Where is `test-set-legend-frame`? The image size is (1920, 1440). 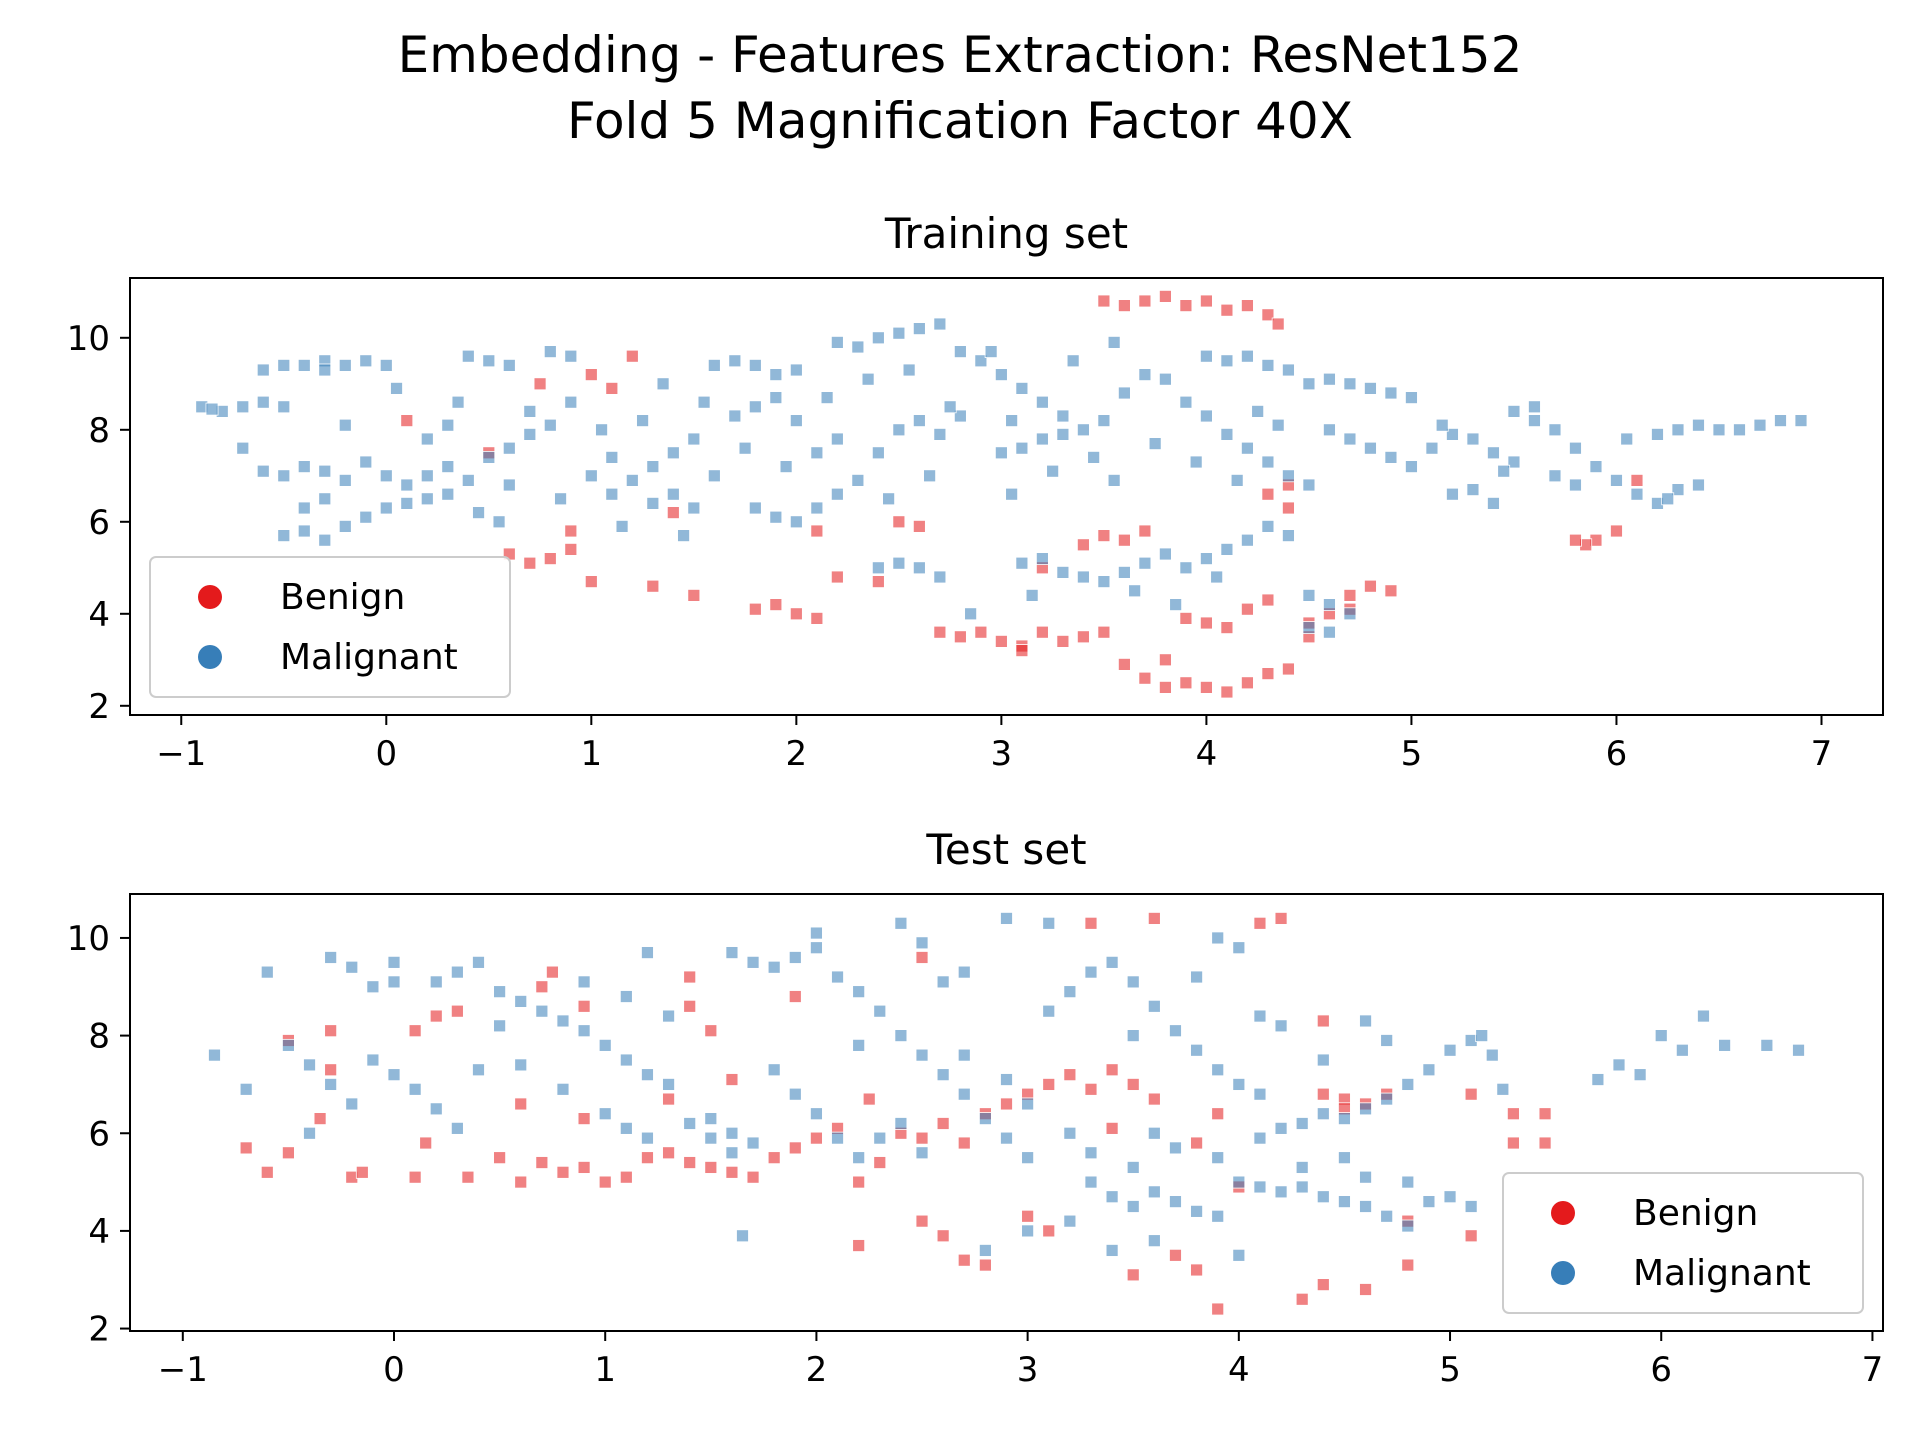 test-set-legend-frame is located at coordinates (1683, 1243).